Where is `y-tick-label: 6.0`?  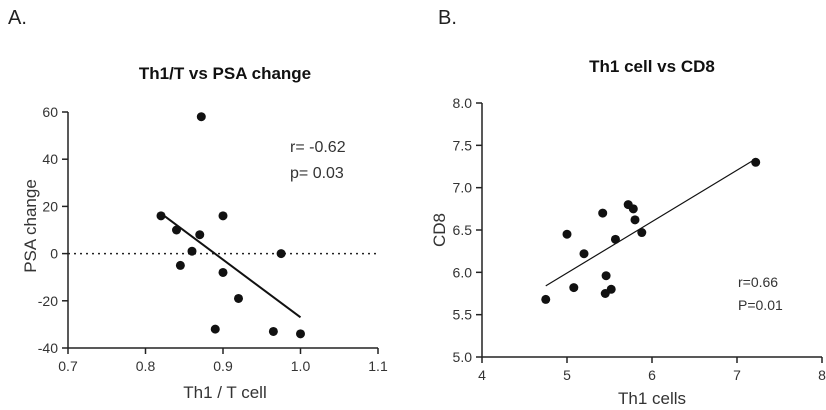 y-tick-label: 6.0 is located at coordinates (463, 272).